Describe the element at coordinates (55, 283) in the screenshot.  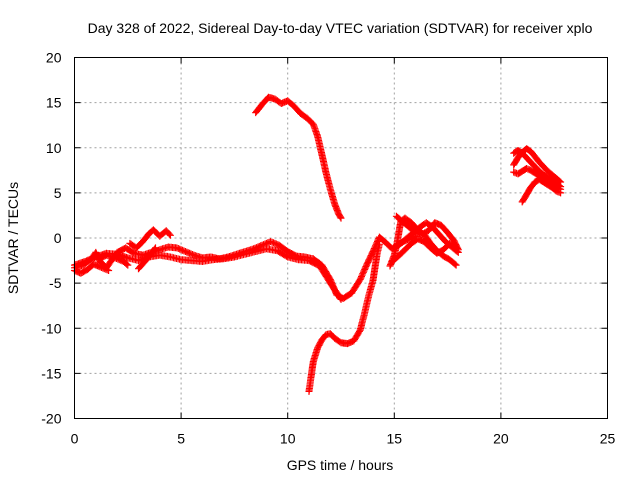
I see `y-tick-label: -5` at that location.